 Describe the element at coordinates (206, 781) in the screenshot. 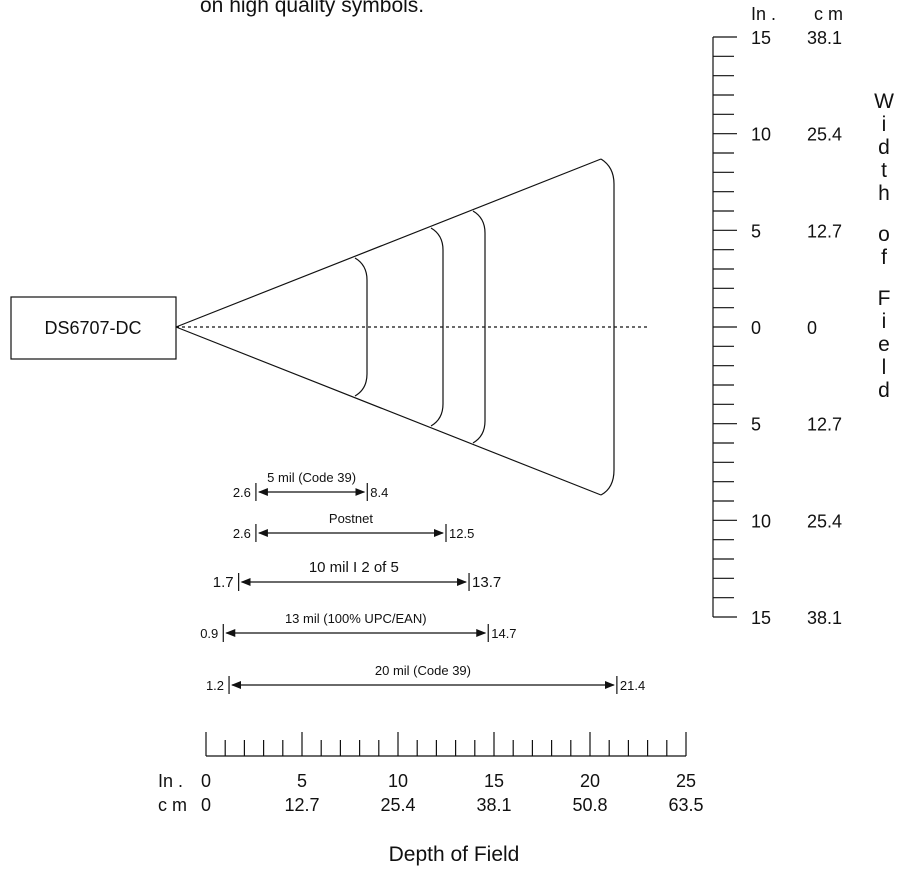

I see `depth-tick-label-in: 0` at that location.